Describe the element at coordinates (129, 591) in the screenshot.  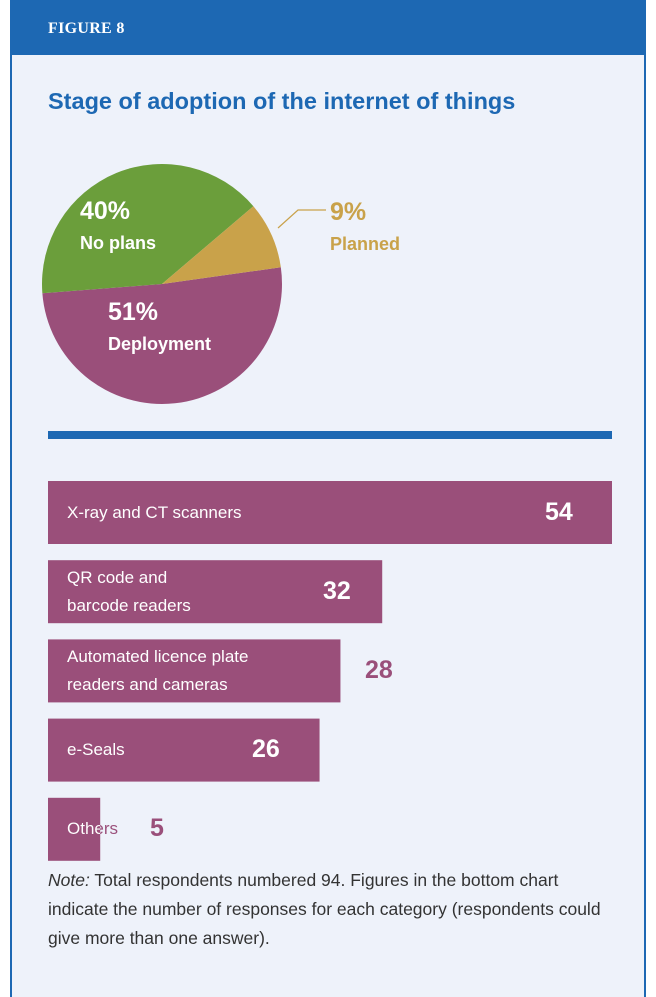
I see `bar-label: QR code and barcode readers` at that location.